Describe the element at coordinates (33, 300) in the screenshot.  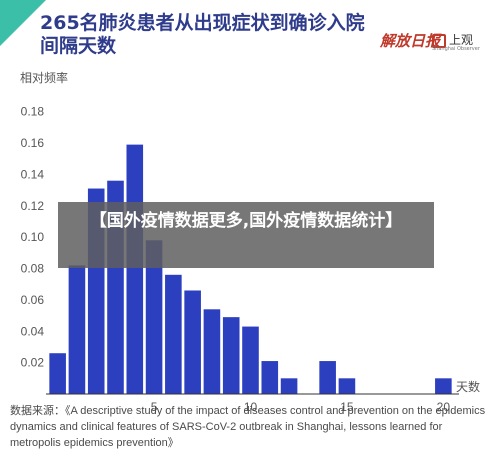
I see `y-tick-label: 0.06` at that location.